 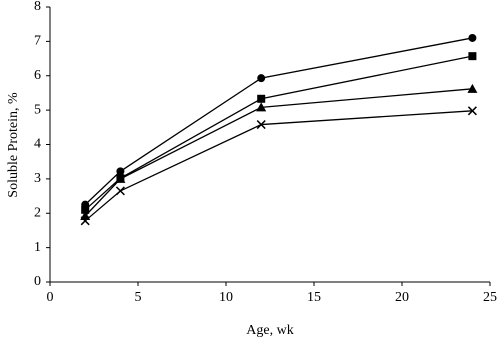 What do you see at coordinates (37, 7) in the screenshot?
I see `y-tick-label: 8` at bounding box center [37, 7].